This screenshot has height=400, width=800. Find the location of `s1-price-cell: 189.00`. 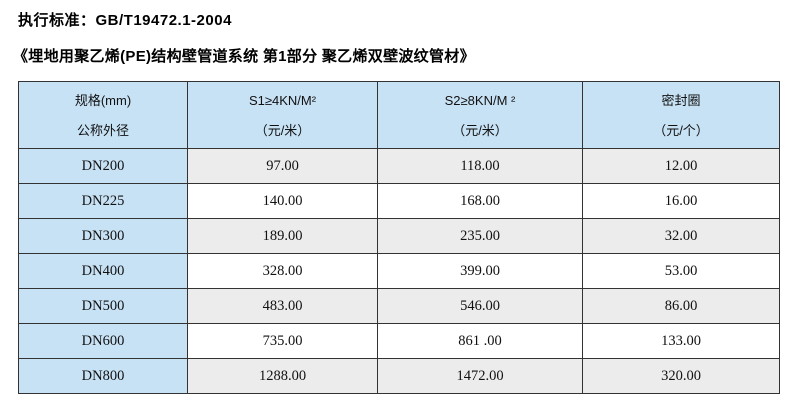

s1-price-cell: 189.00 is located at coordinates (282, 236).